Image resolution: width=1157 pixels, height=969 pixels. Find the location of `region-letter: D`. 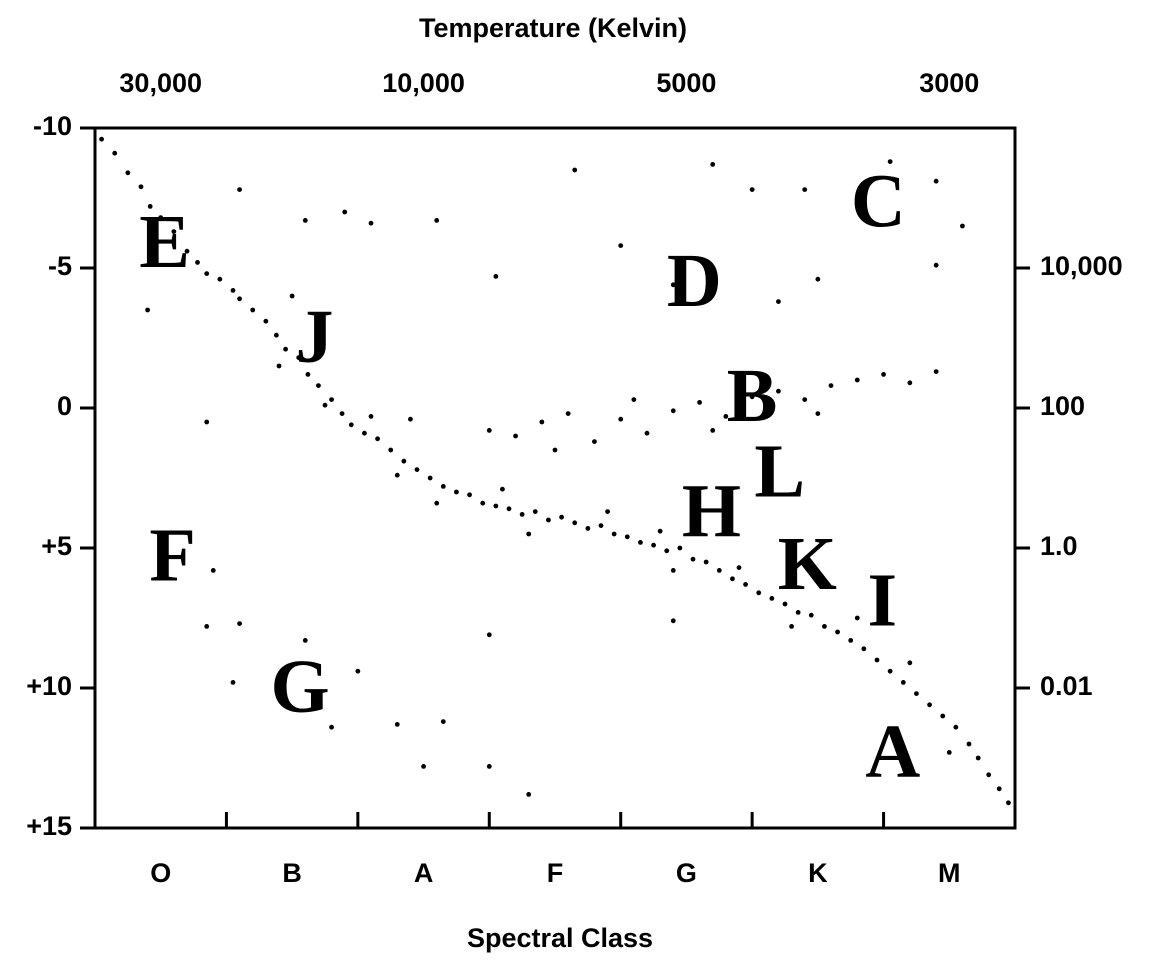

region-letter: D is located at coordinates (694, 281).